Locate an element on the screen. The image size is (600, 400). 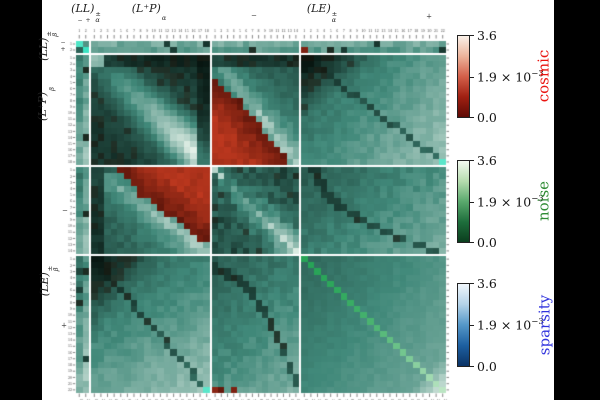
colorbar-title-cosmic: cosmic is located at coordinates (543, 76).